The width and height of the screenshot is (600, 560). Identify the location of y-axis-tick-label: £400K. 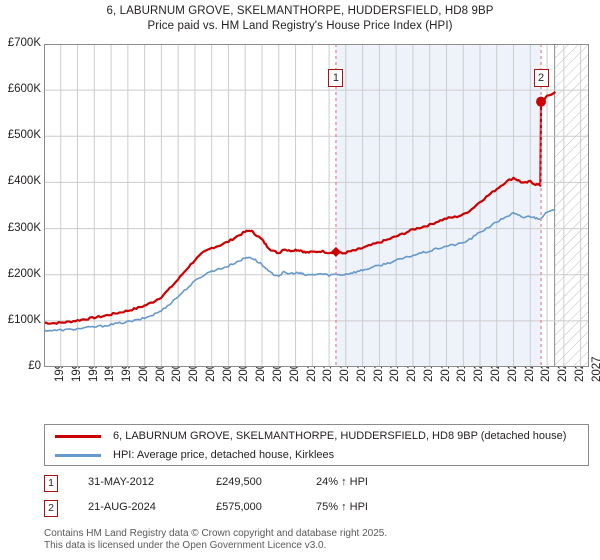
(24, 181).